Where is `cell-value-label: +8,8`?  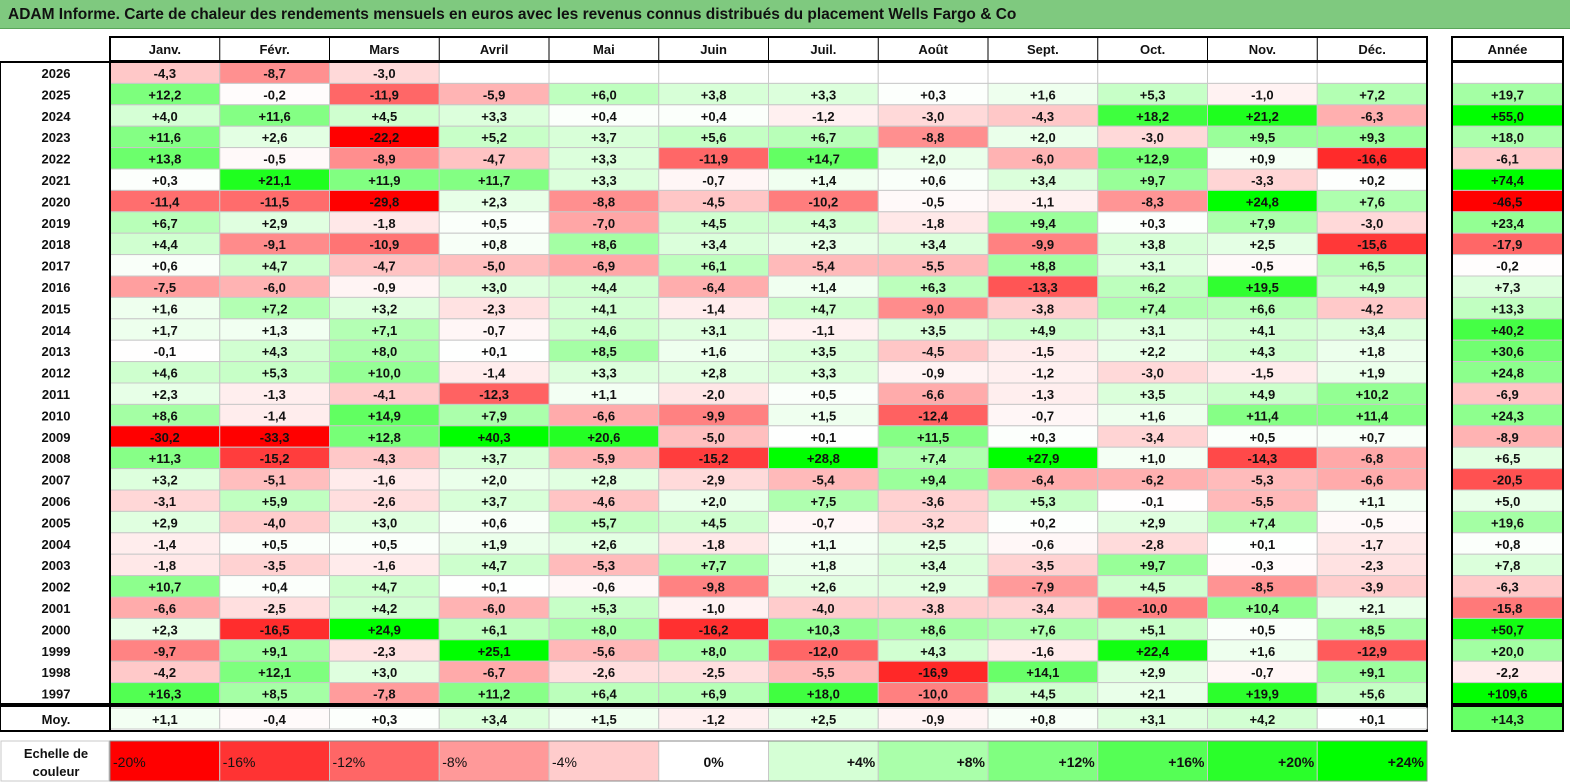
cell-value-label: +8,8 is located at coordinates (1043, 266).